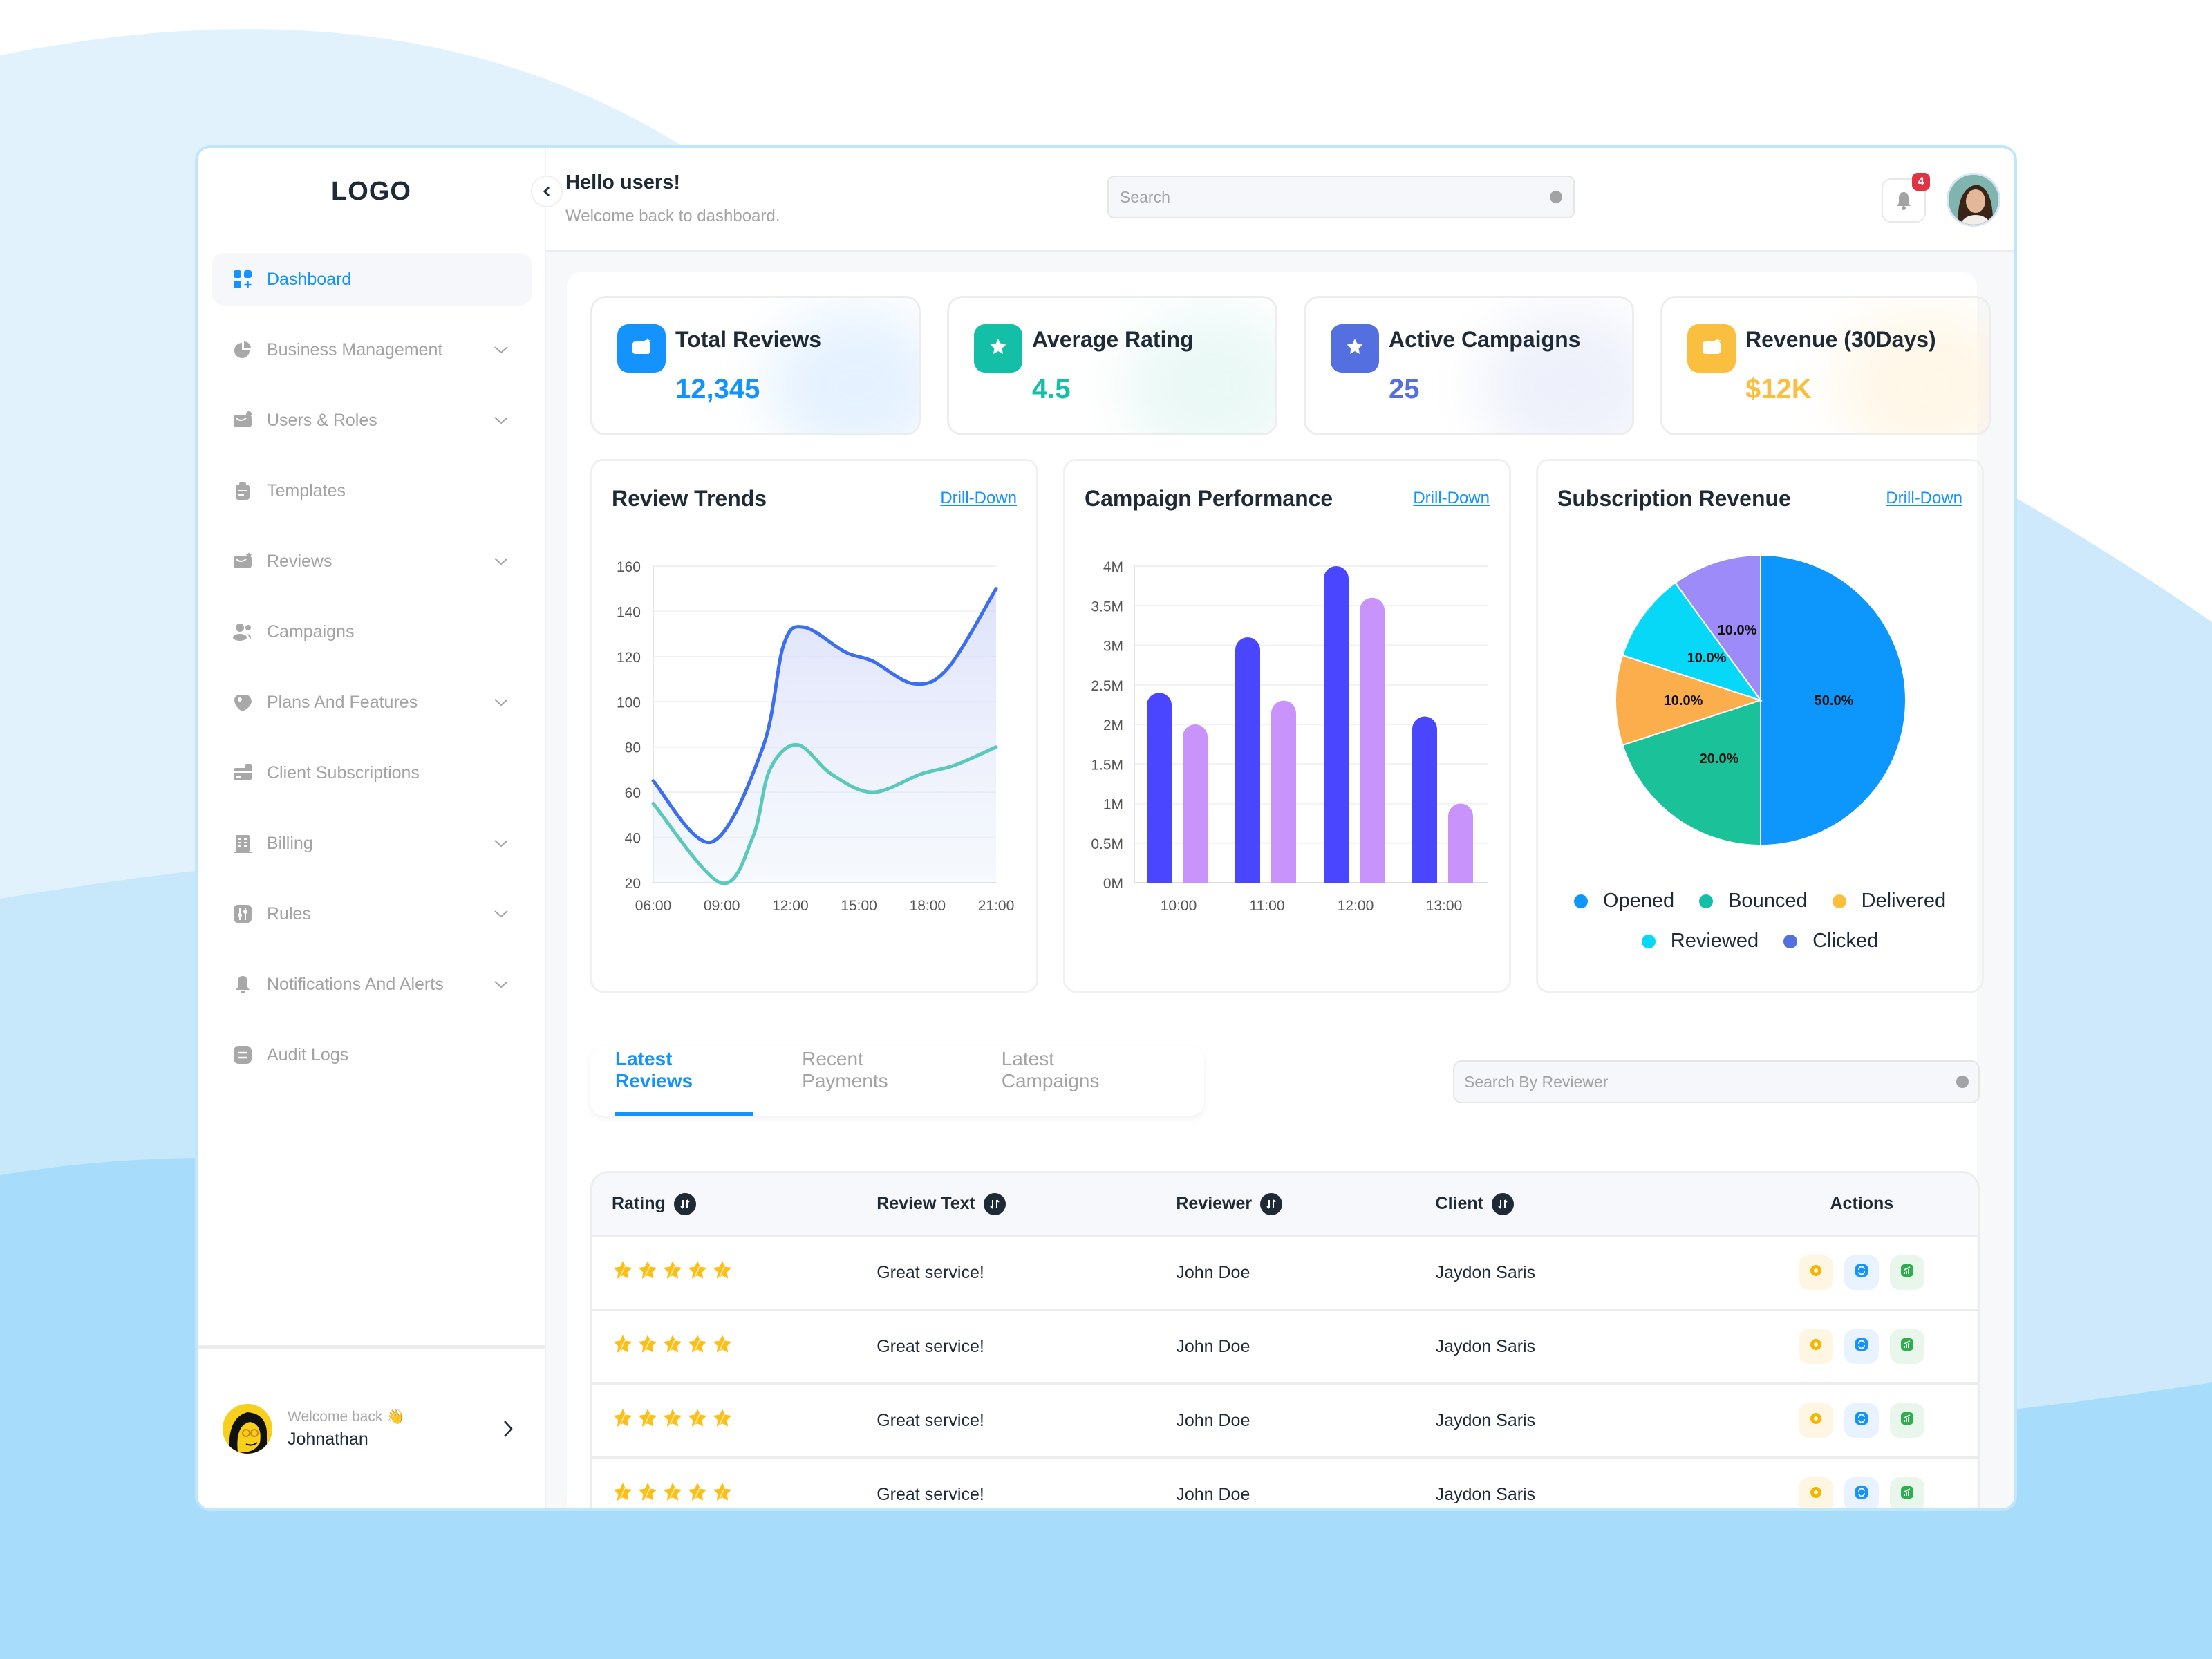 The width and height of the screenshot is (2212, 1659). I want to click on svg-text: 12:00, so click(1356, 906).